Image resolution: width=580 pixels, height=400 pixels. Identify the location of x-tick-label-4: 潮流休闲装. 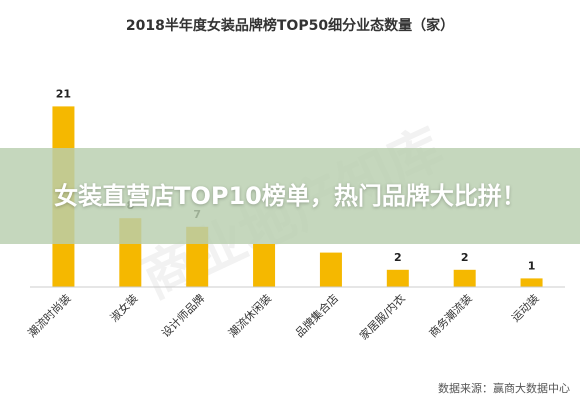
(249, 315).